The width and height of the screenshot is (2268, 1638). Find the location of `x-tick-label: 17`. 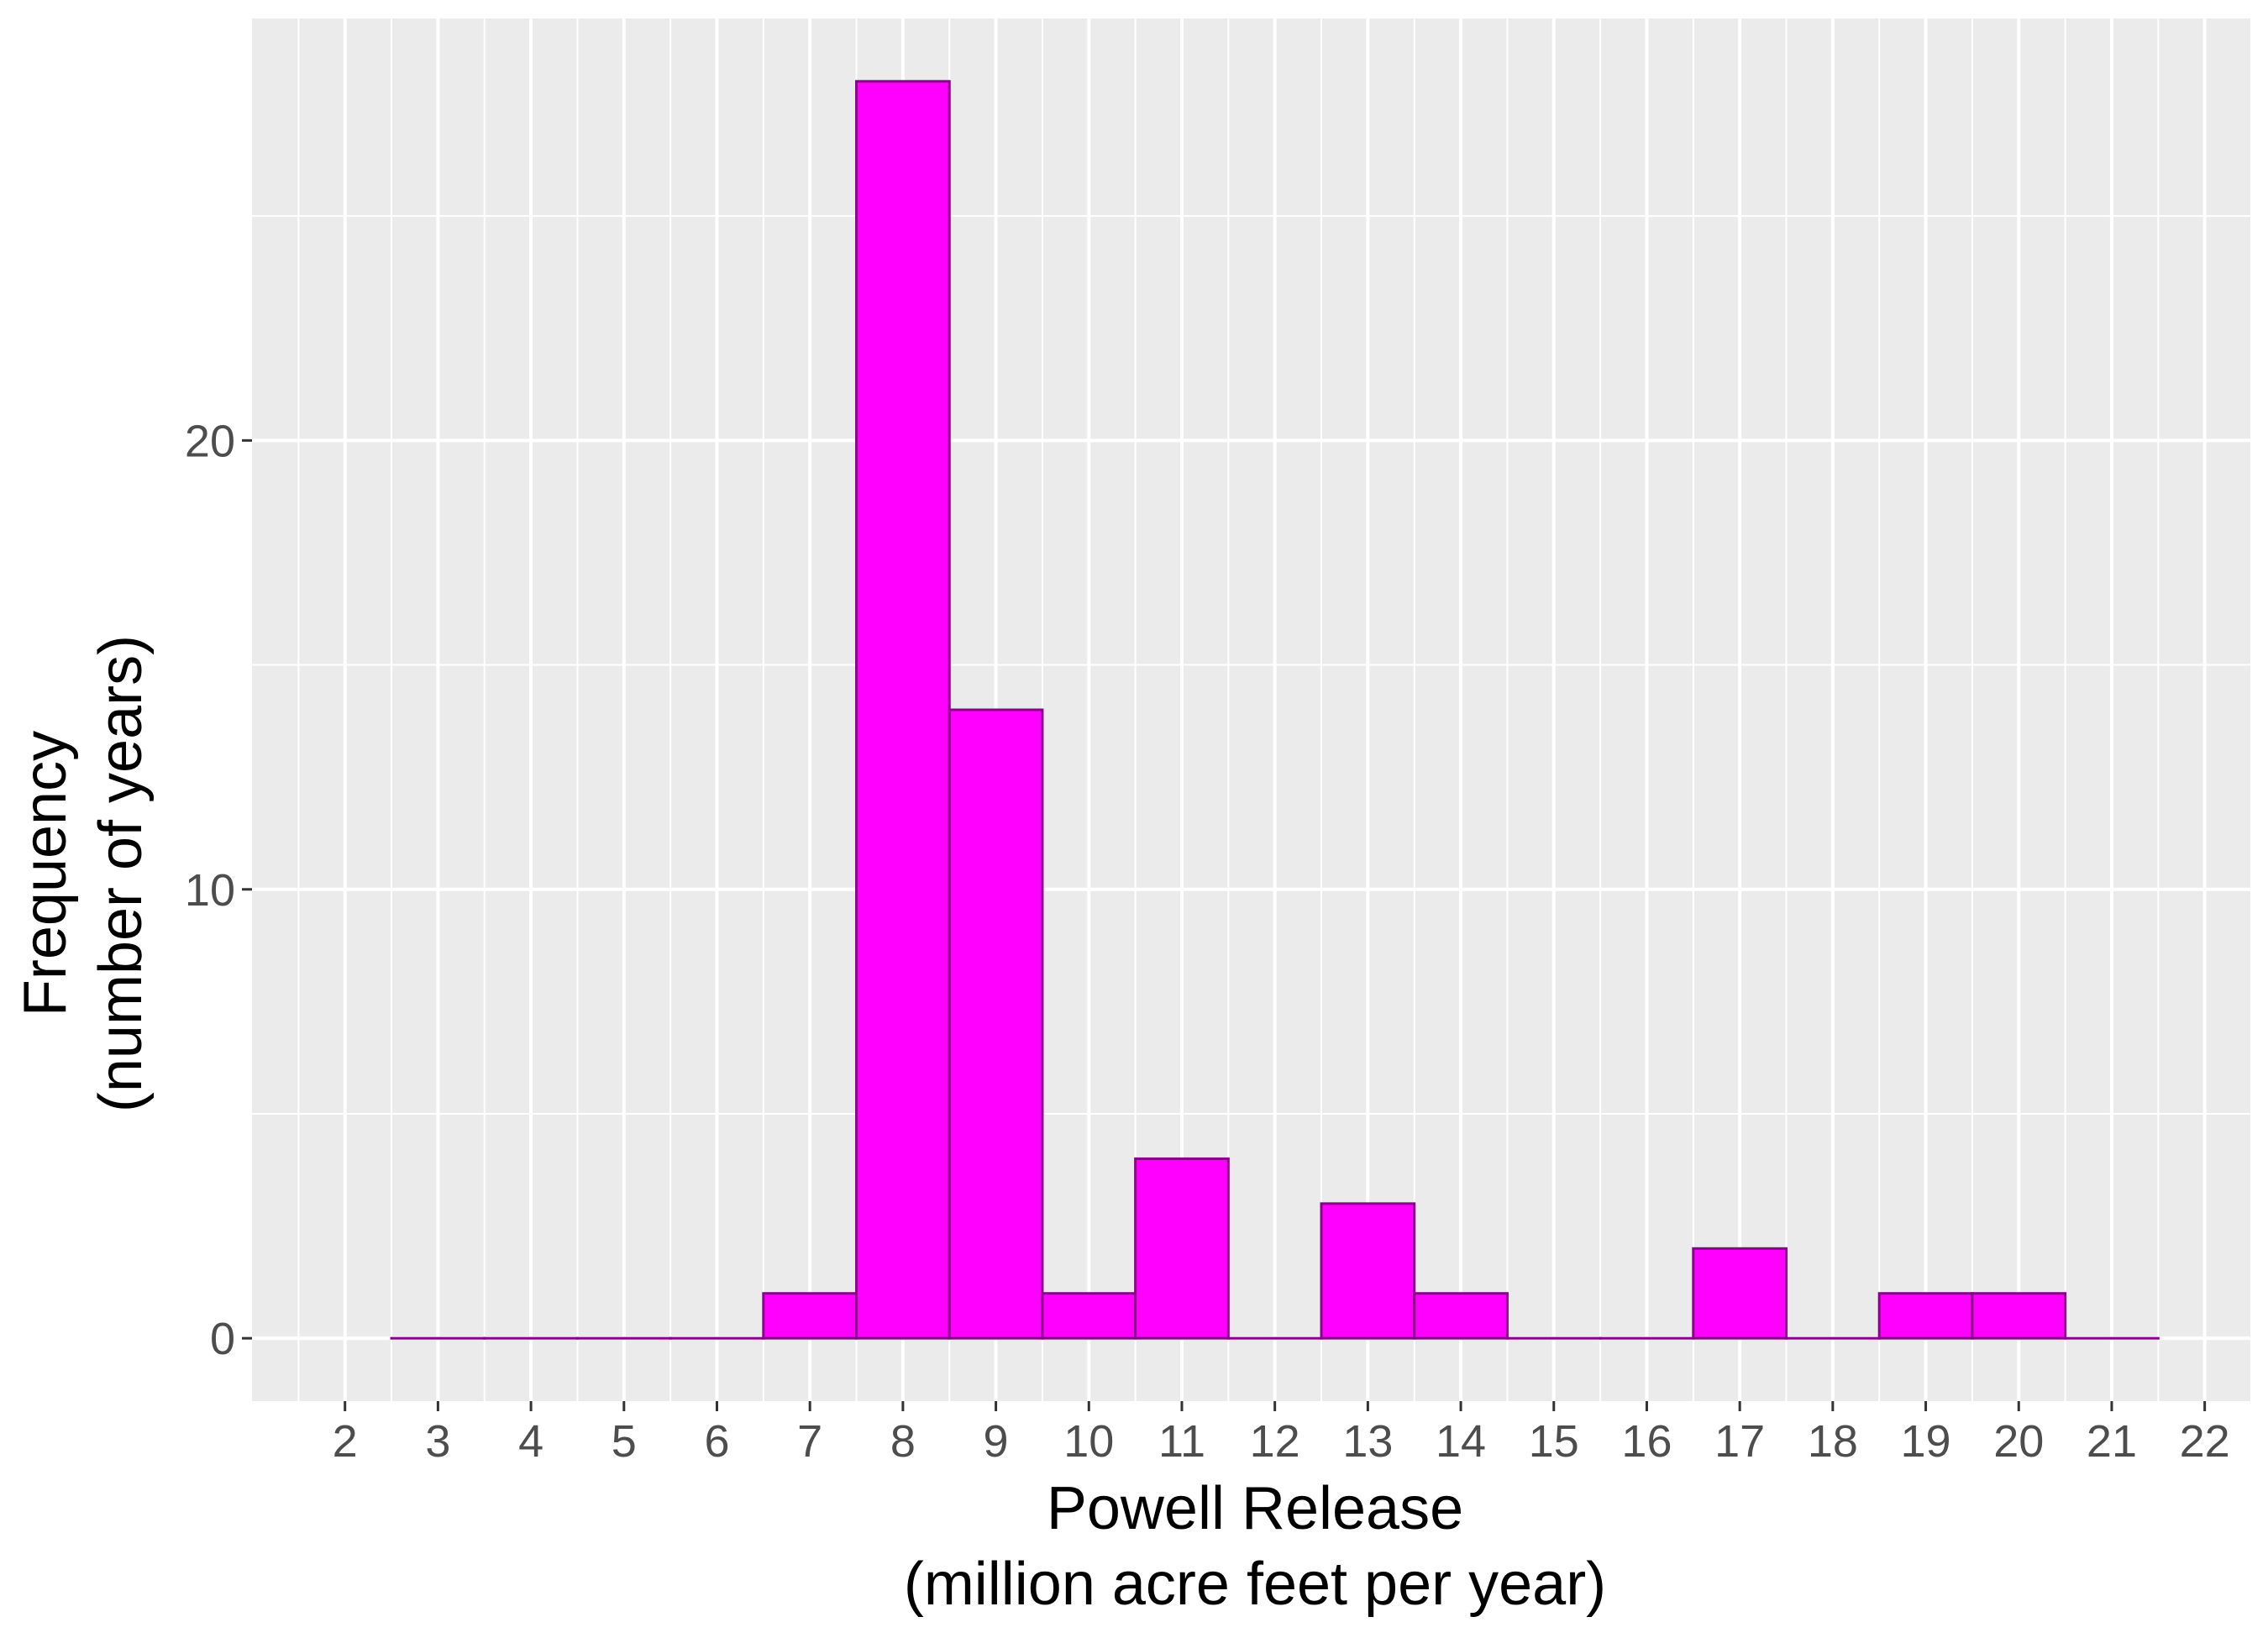

x-tick-label: 17 is located at coordinates (1739, 1441).